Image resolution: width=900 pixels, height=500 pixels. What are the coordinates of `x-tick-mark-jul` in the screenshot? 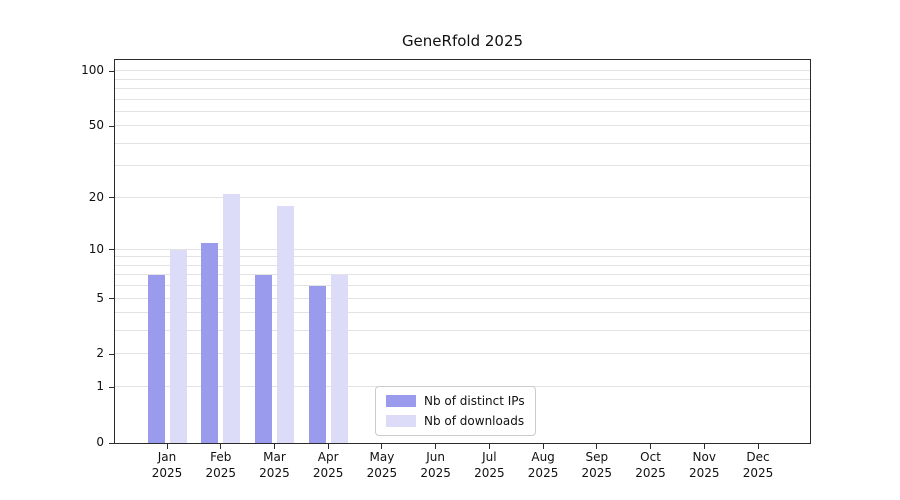 It's located at (489, 446).